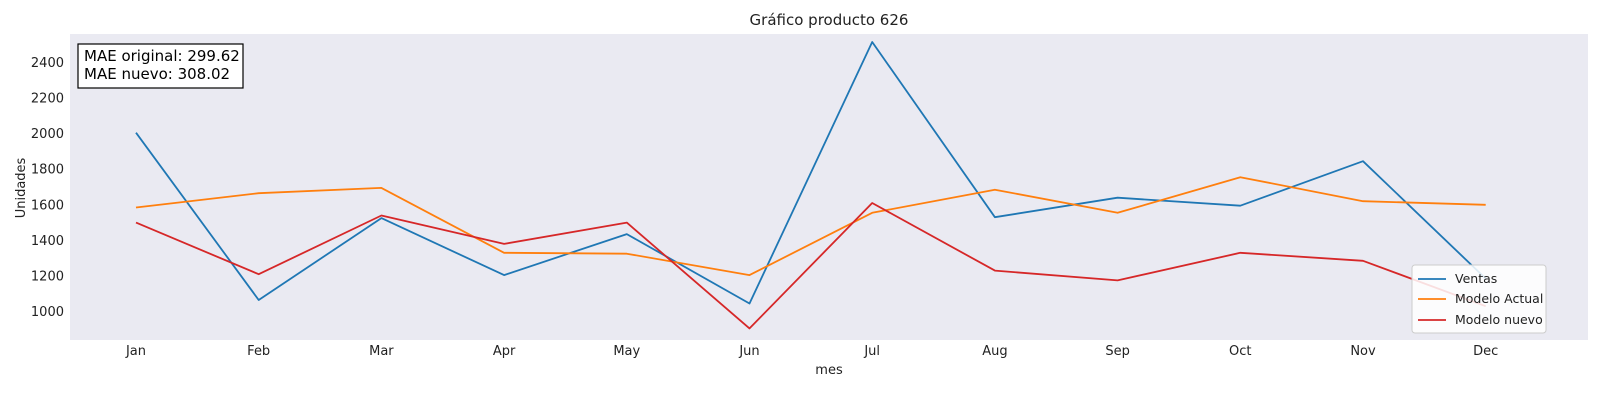  I want to click on y-tick-2200: 2200, so click(47, 99).